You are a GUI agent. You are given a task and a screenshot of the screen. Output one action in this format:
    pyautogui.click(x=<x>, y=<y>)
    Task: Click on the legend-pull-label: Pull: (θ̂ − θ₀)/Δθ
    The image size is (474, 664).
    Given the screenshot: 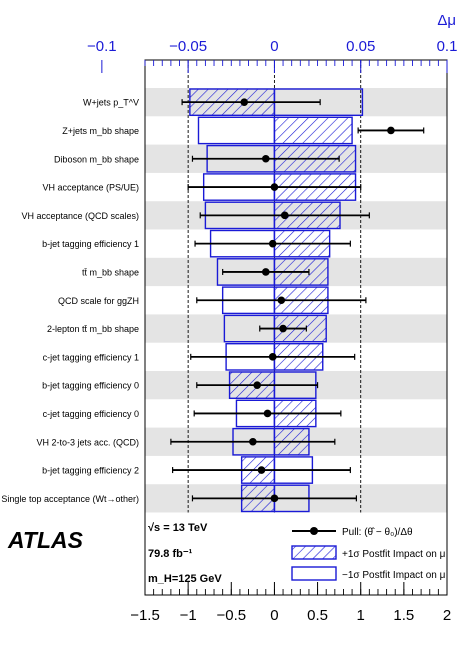 What is the action you would take?
    pyautogui.click(x=377, y=532)
    